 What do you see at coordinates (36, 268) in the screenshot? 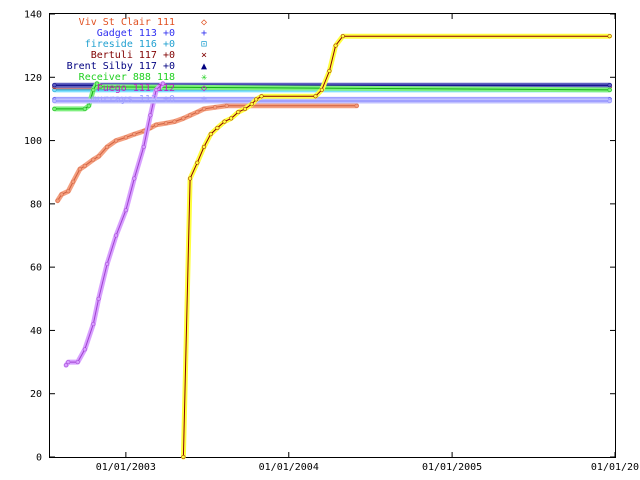
I see `y-tick-label: 60` at bounding box center [36, 268].